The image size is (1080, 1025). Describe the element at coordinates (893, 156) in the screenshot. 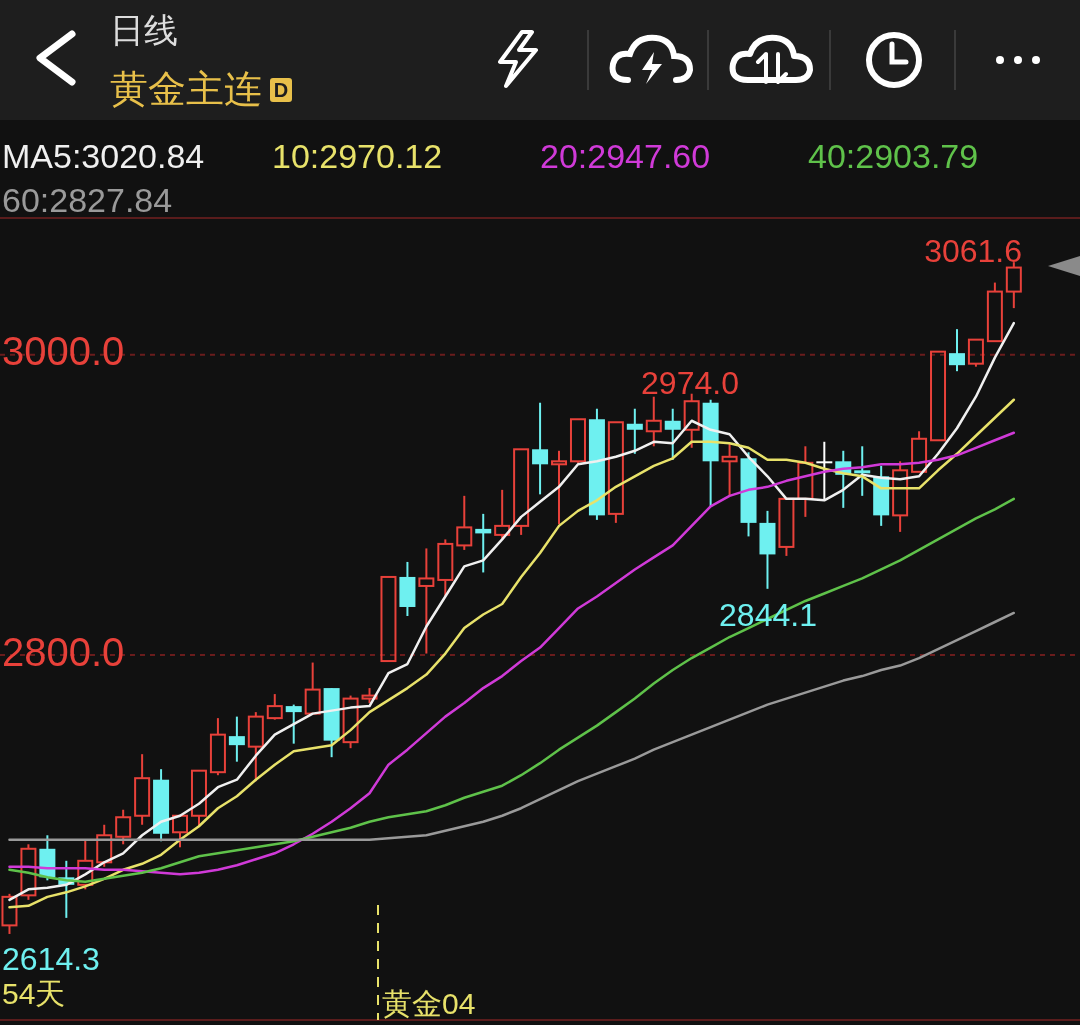

I see `text: 40:2903.79` at that location.